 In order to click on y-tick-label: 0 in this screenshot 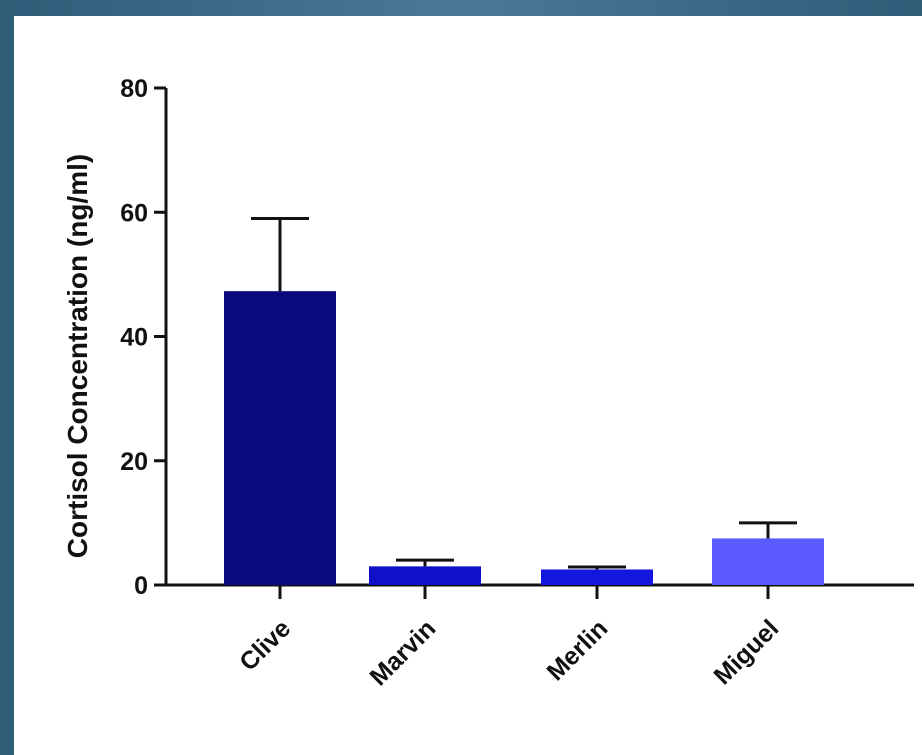, I will do `click(141, 586)`.